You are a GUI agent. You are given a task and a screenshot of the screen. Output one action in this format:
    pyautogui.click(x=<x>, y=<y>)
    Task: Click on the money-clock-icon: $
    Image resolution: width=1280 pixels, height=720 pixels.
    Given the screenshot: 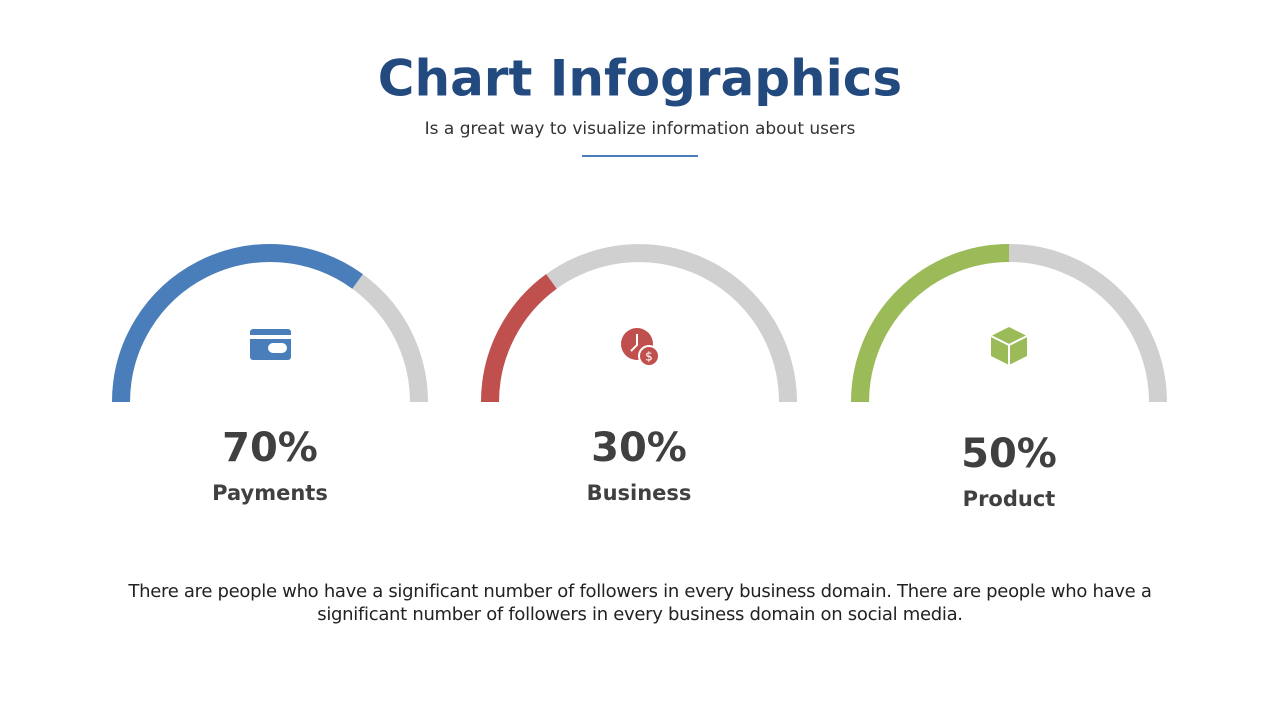 What is the action you would take?
    pyautogui.click(x=640, y=347)
    